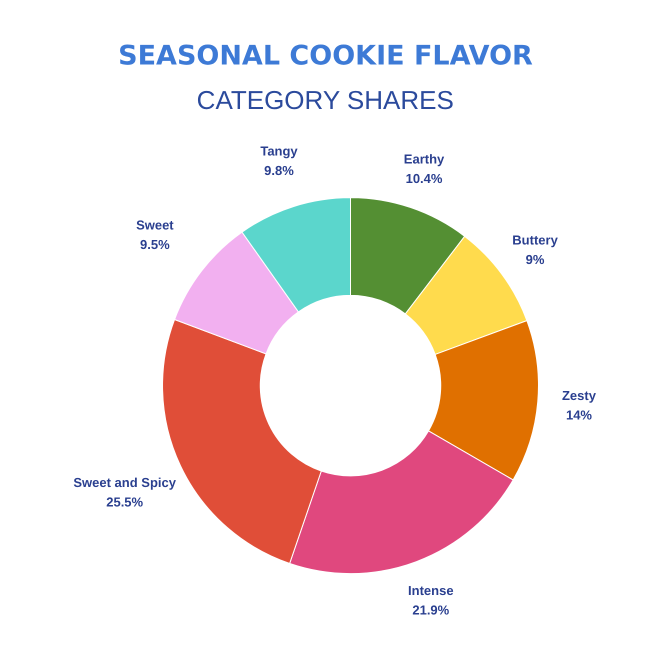  I want to click on data-label: 21.9%, so click(431, 610).